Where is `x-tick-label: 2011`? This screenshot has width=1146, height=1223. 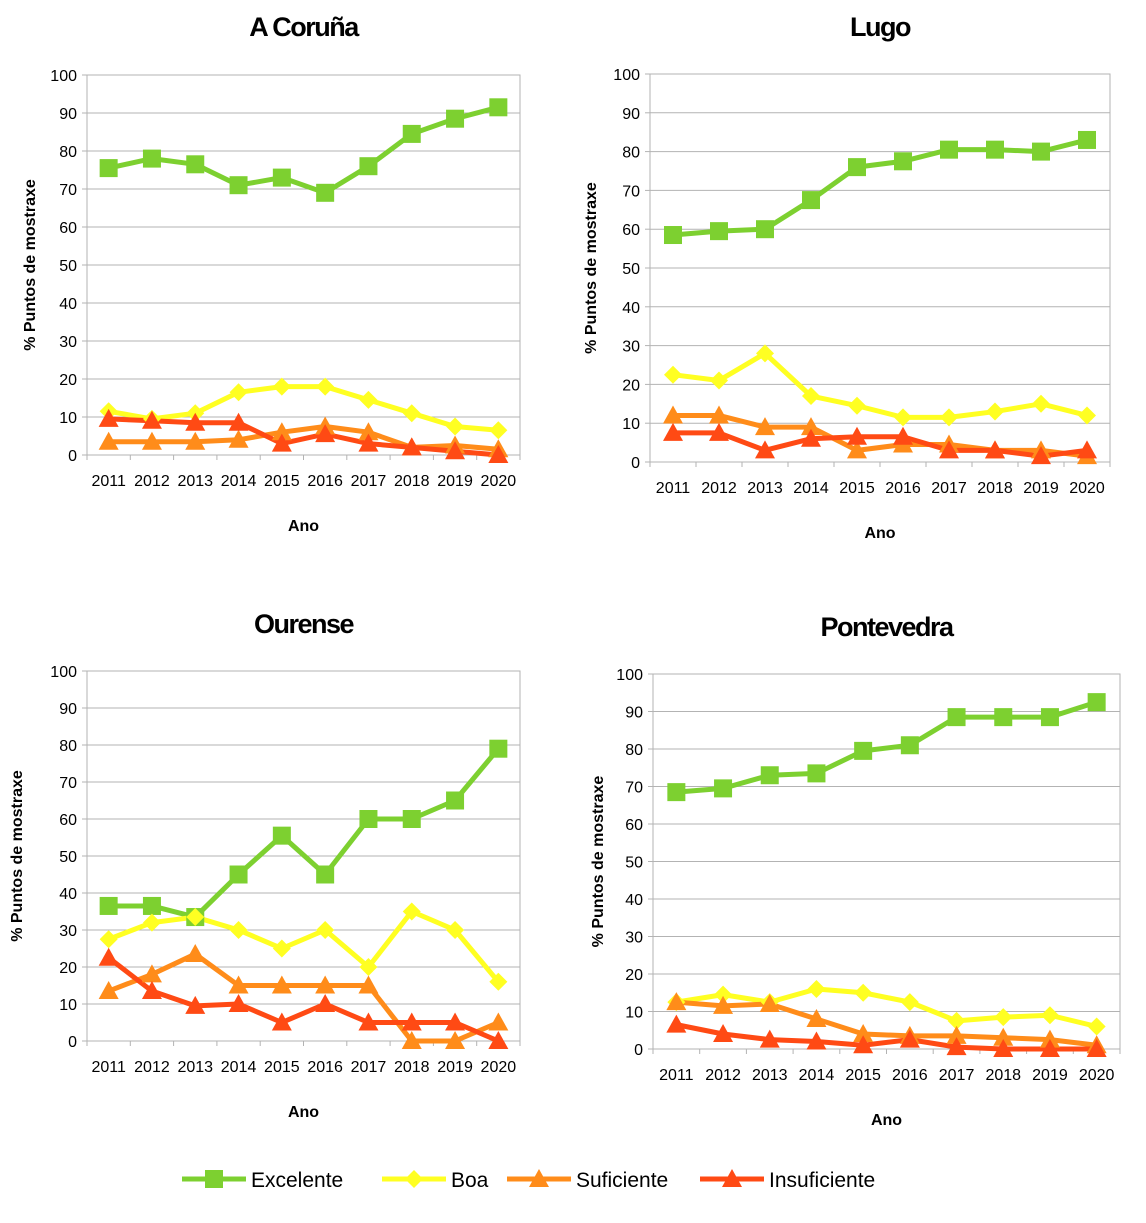
x-tick-label: 2011 is located at coordinates (673, 488).